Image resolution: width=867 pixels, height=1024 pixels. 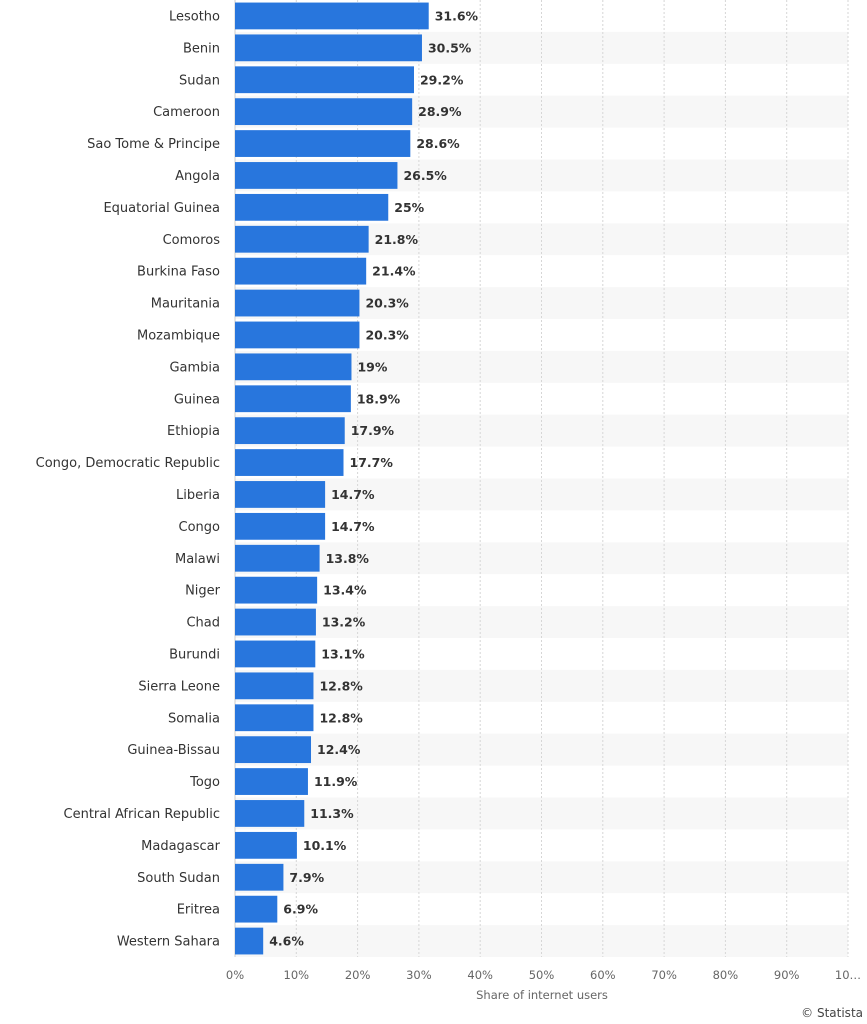 What do you see at coordinates (178, 335) in the screenshot?
I see `category-label: Mozambique` at bounding box center [178, 335].